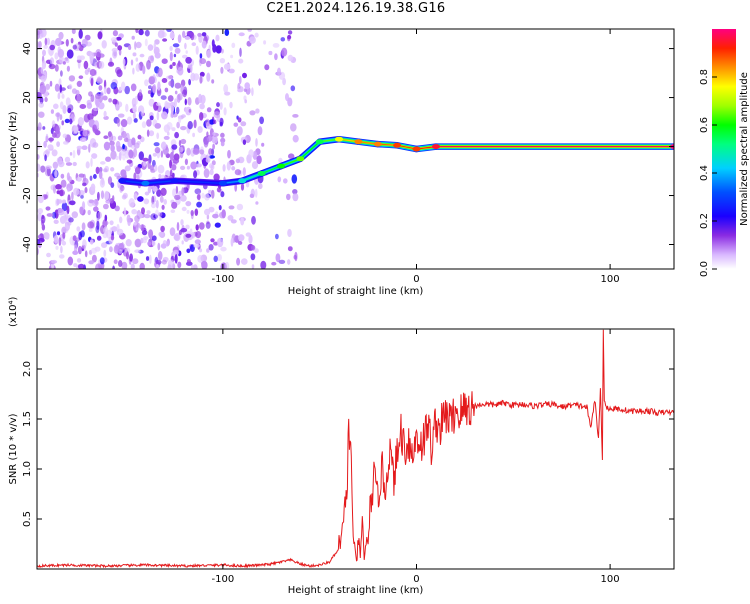  What do you see at coordinates (27, 146) in the screenshot?
I see `y-tick-label: 0` at bounding box center [27, 146].